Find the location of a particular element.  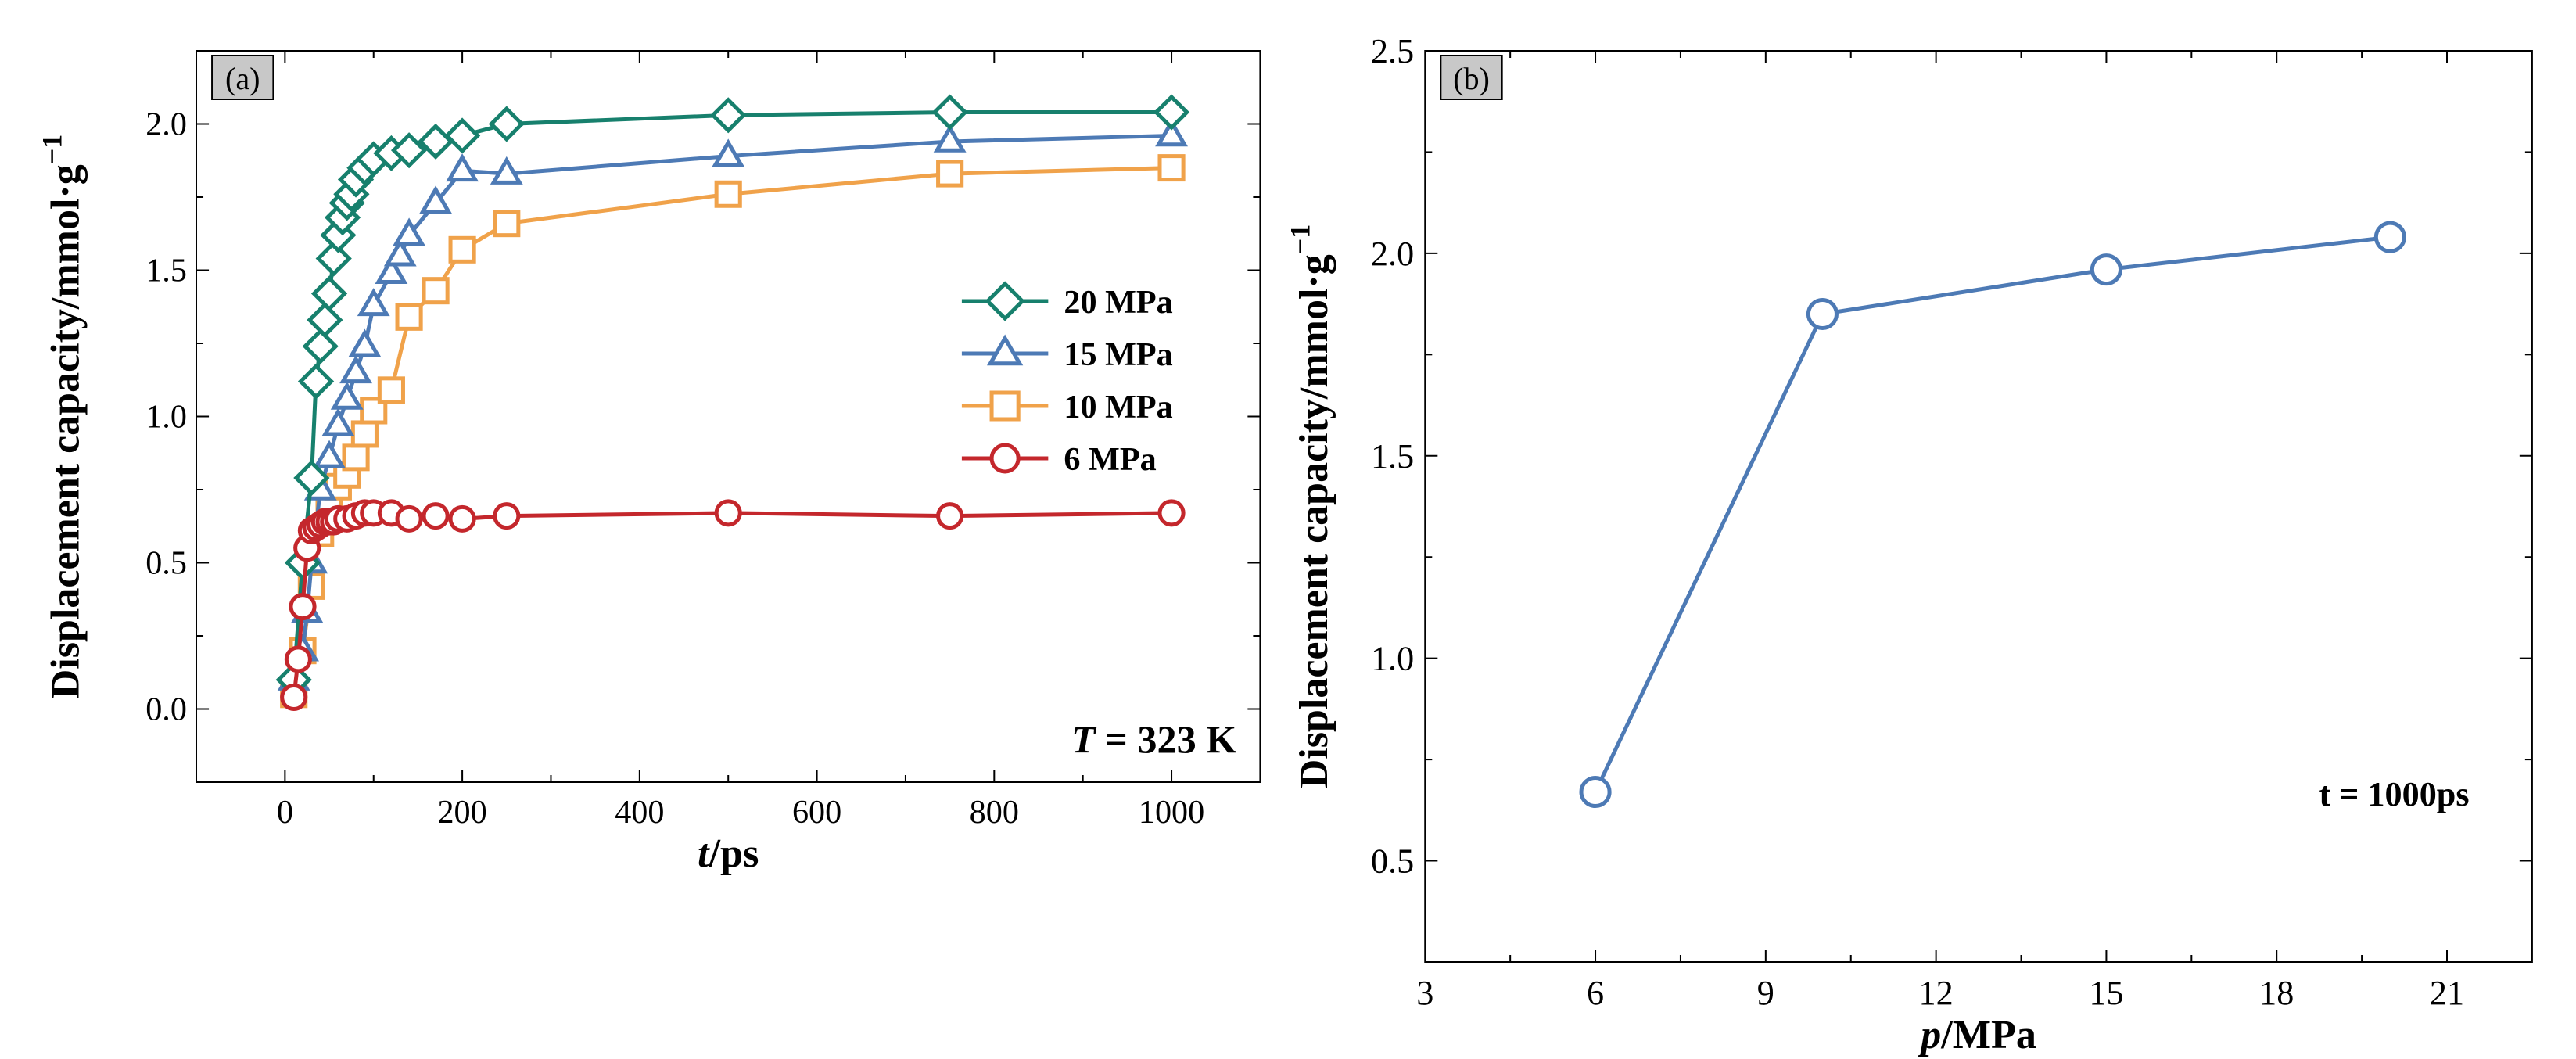

panel-label-box-a is located at coordinates (243, 77).